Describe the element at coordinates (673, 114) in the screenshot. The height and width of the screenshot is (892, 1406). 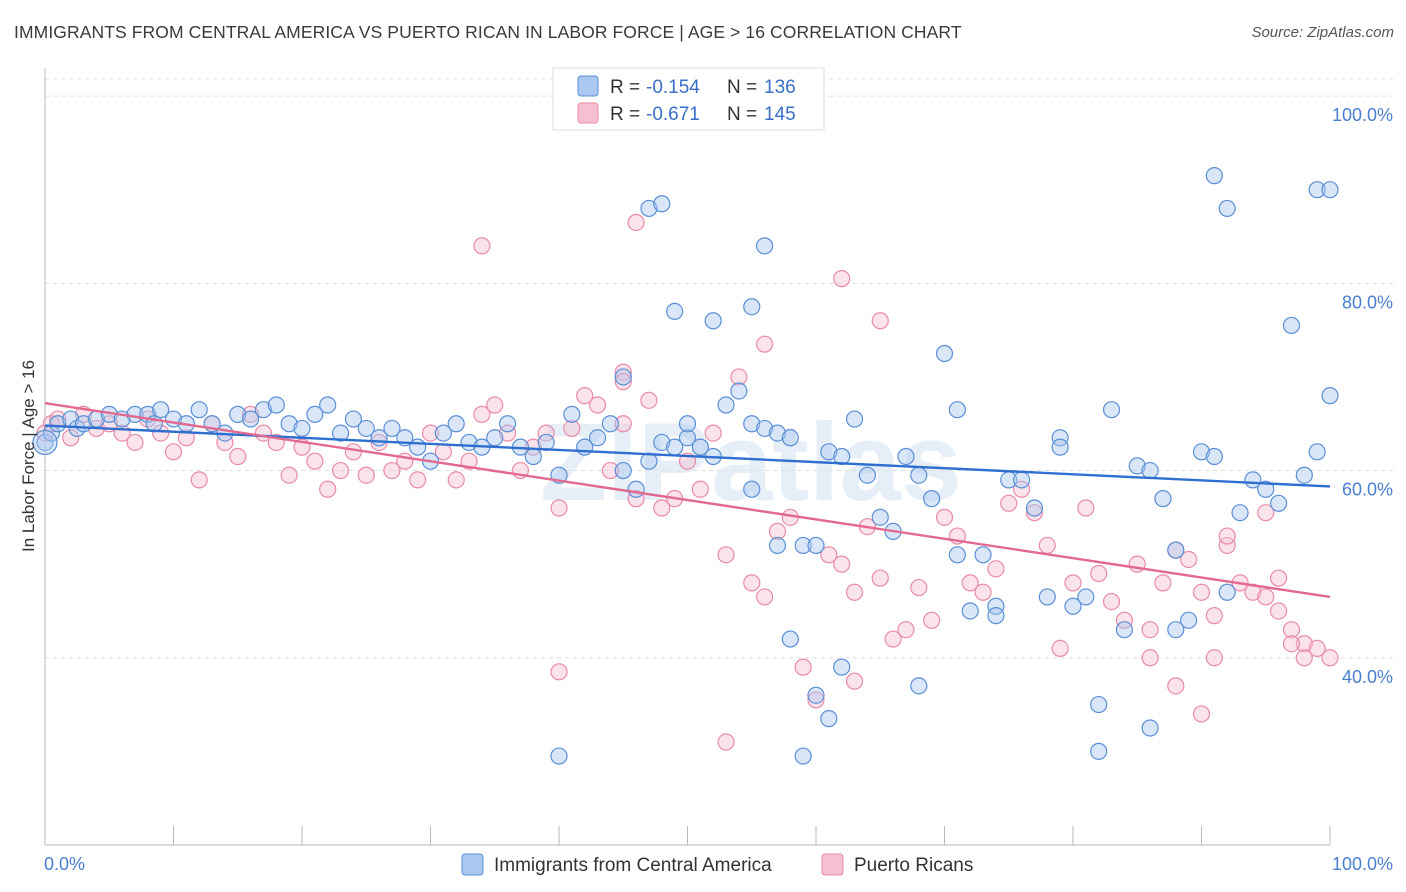
I see `legend-r-value-2: -0.671` at that location.